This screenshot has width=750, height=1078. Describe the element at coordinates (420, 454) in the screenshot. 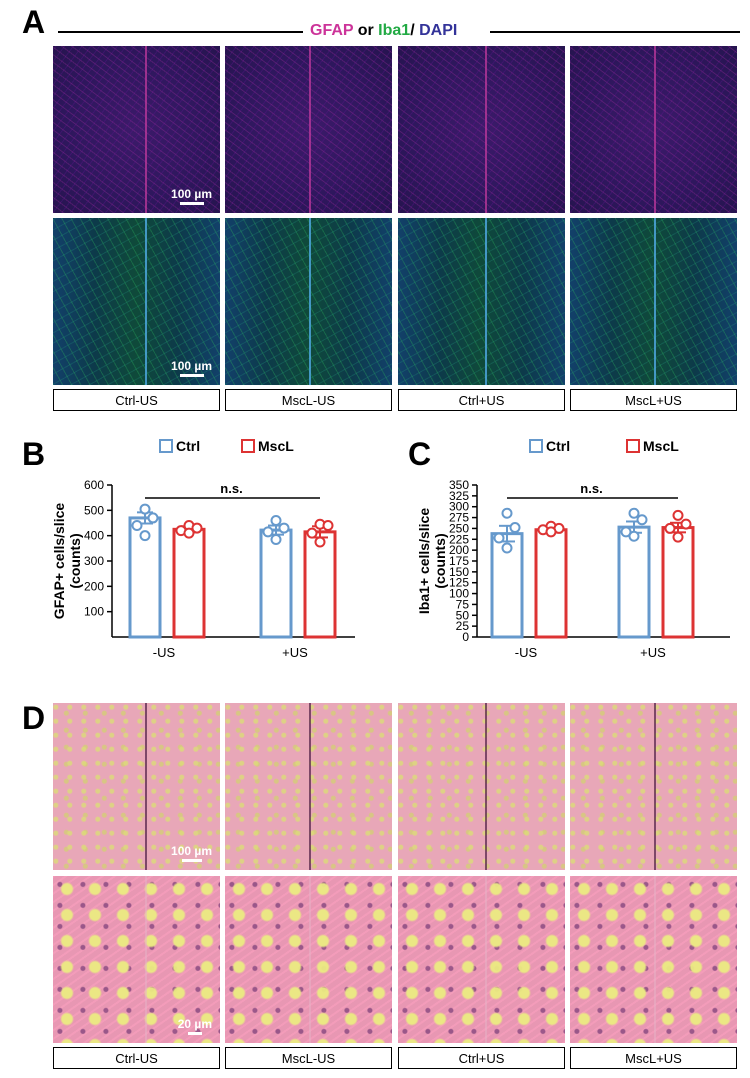

I see `panel-letter-c: C` at that location.